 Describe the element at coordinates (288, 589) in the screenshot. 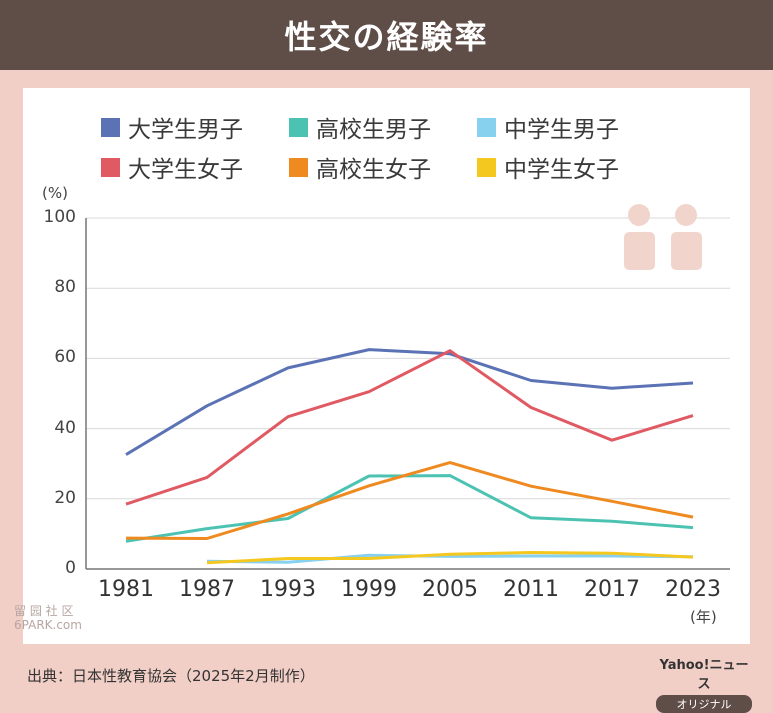

I see `x-tick-label: 1993` at that location.